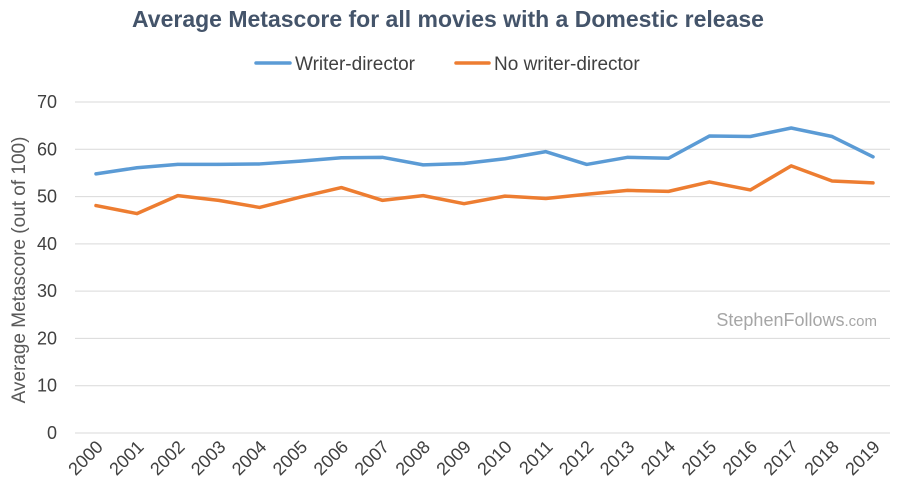 Image resolution: width=900 pixels, height=500 pixels. I want to click on y-tick-label: 30, so click(47, 291).